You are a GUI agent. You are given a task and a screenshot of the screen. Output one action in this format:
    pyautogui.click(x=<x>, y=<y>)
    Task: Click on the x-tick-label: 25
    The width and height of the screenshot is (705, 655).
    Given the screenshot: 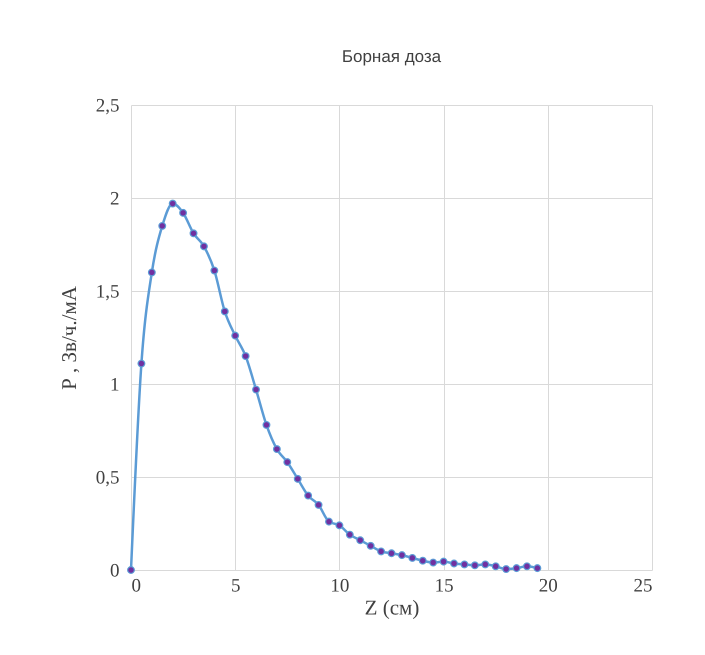 What is the action you would take?
    pyautogui.click(x=643, y=586)
    